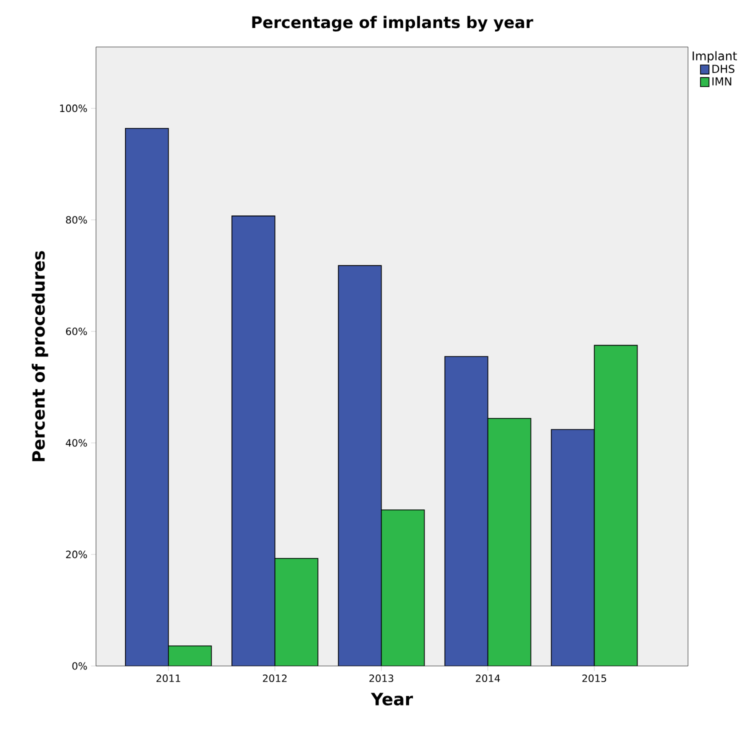  Describe the element at coordinates (73, 108) in the screenshot. I see `y-tick-label: 100%` at that location.